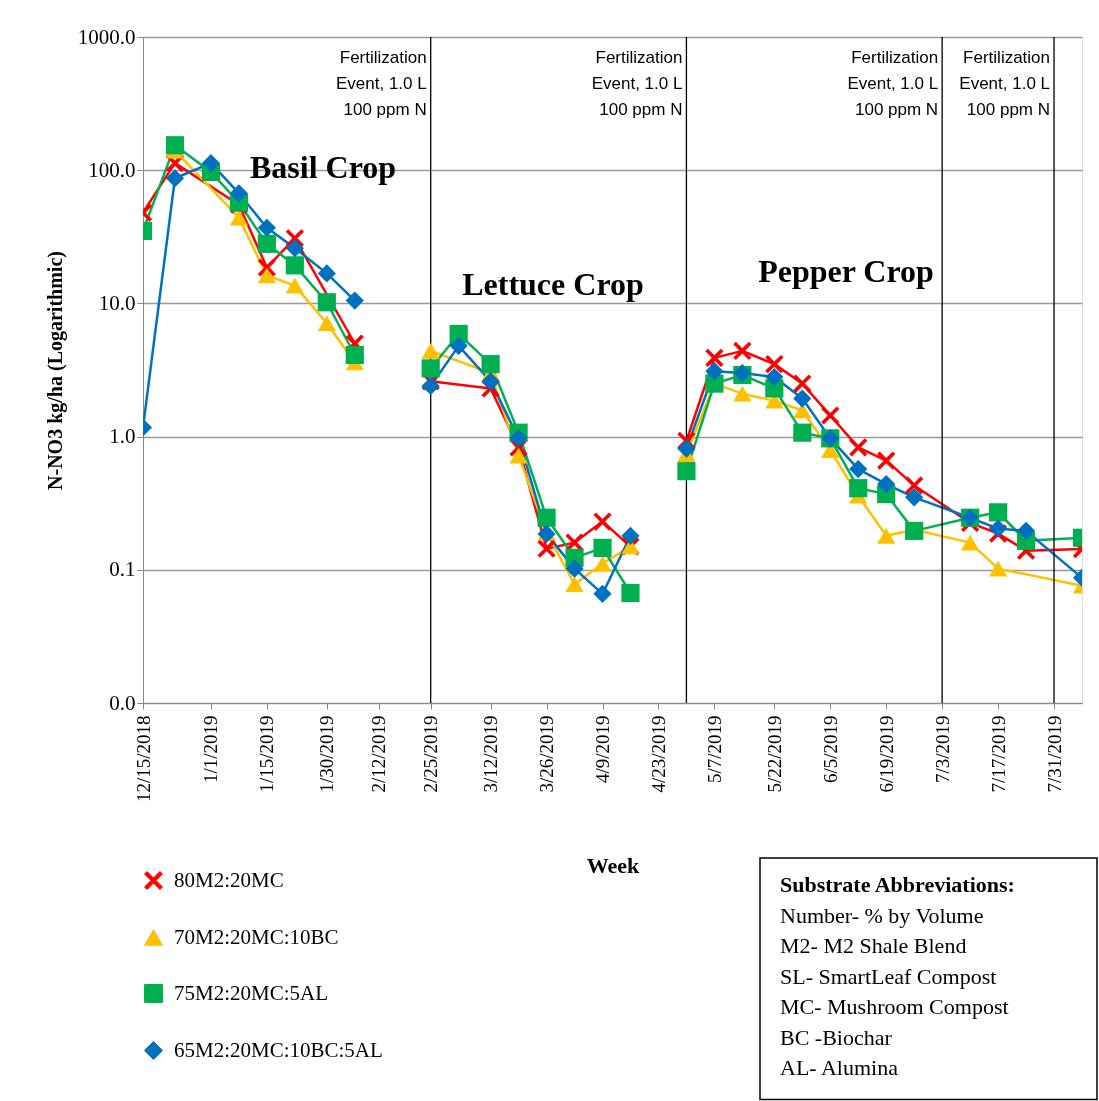 This screenshot has width=1099, height=1101. Describe the element at coordinates (211, 749) in the screenshot. I see `x-tick-label: 1/1/2019` at that location.